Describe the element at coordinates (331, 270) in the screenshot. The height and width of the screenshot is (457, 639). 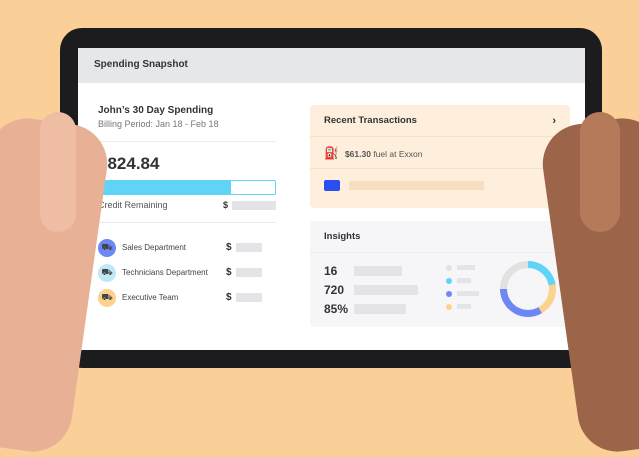
I see `stat-value: 16` at that location.